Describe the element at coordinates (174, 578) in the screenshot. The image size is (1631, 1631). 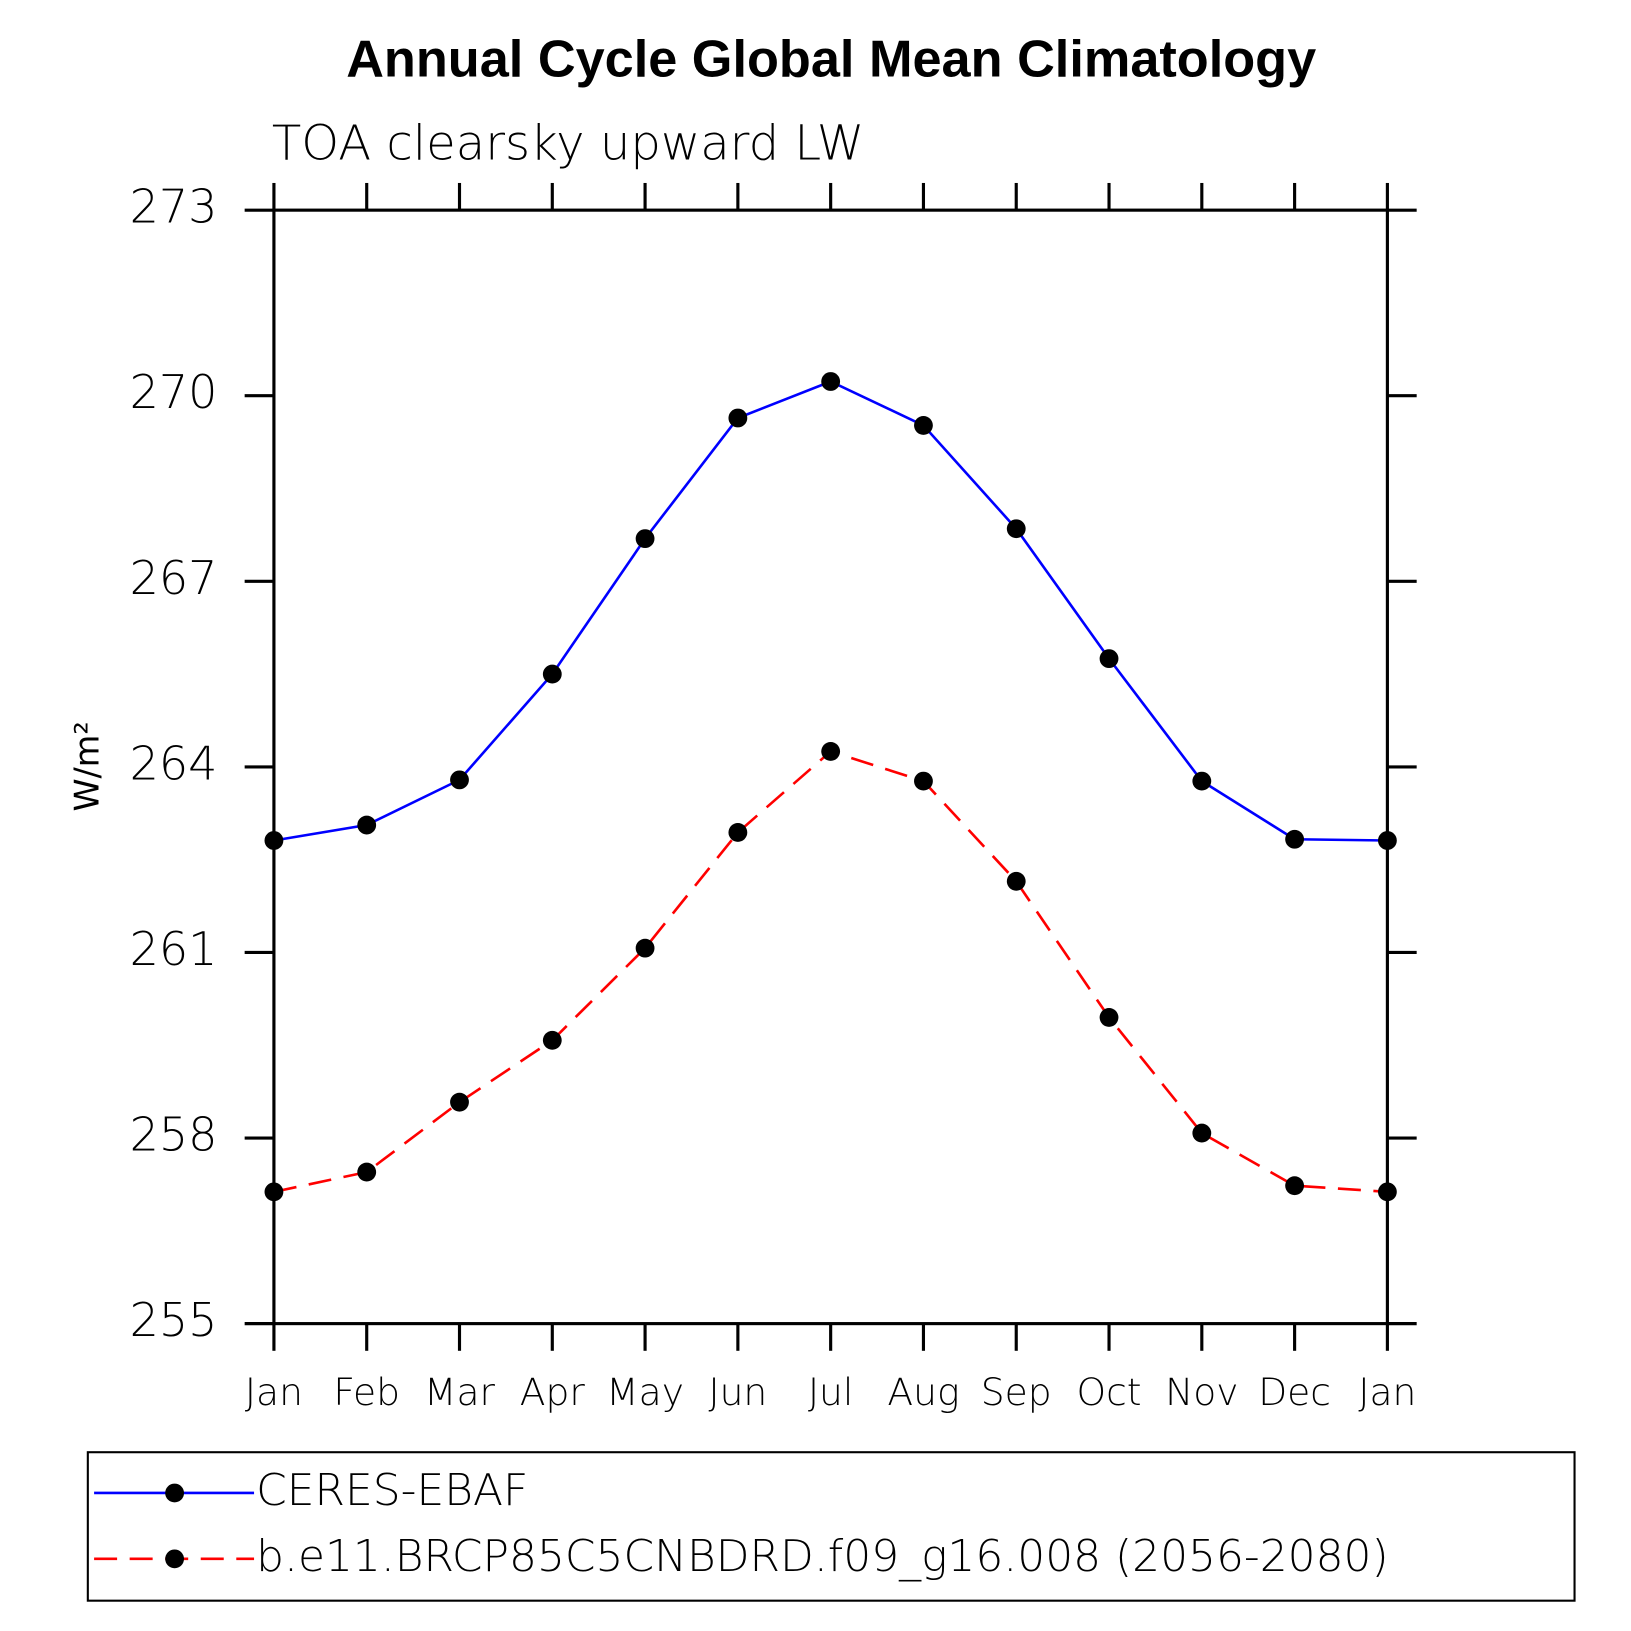
I see `y-tick-label: 267` at that location.